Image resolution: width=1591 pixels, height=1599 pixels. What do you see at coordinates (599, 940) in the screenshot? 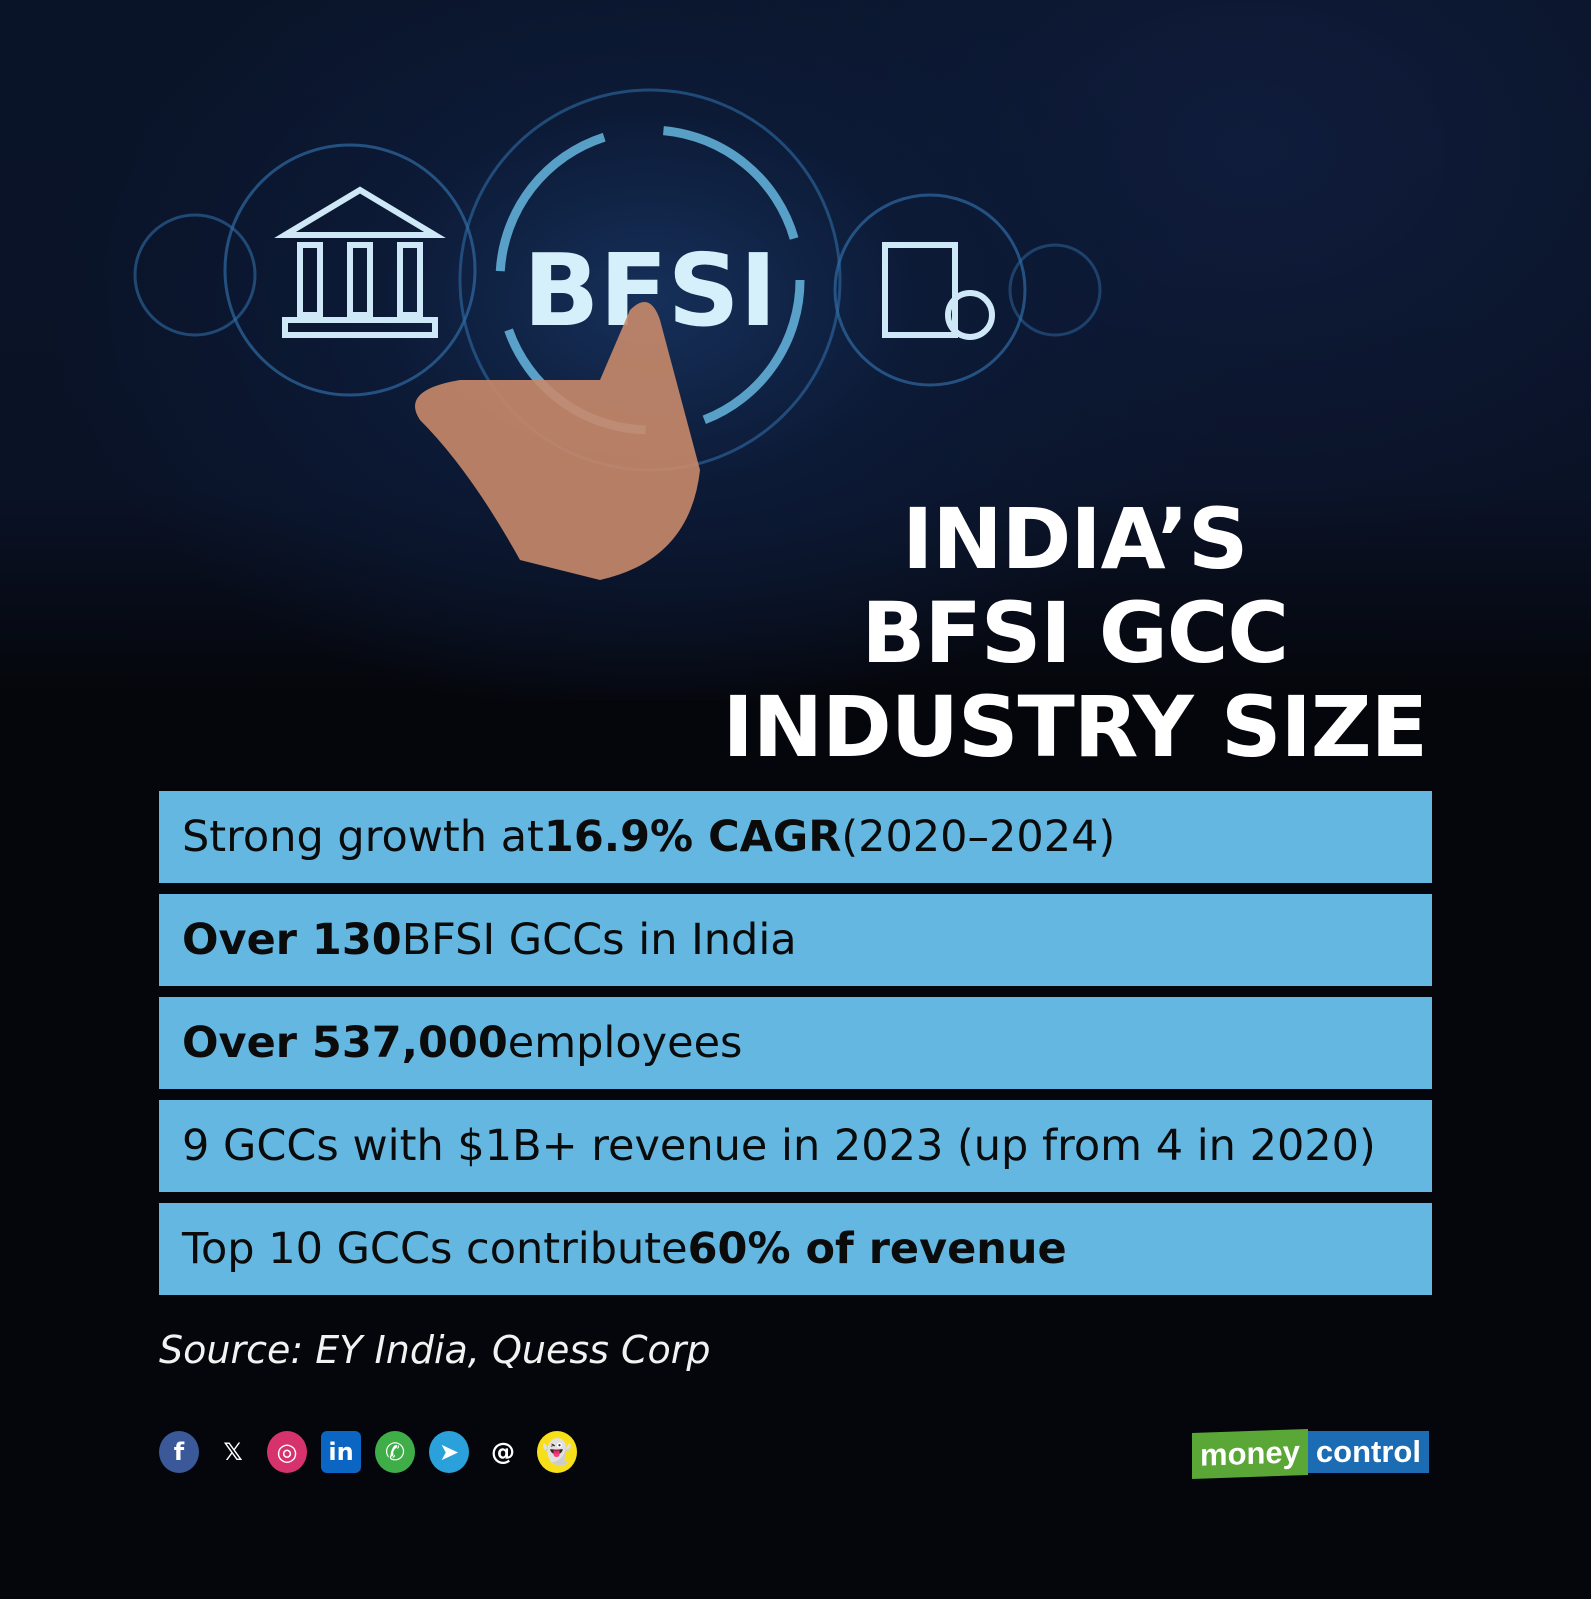
I see `fact-text: BFSI GCCs in India` at bounding box center [599, 940].